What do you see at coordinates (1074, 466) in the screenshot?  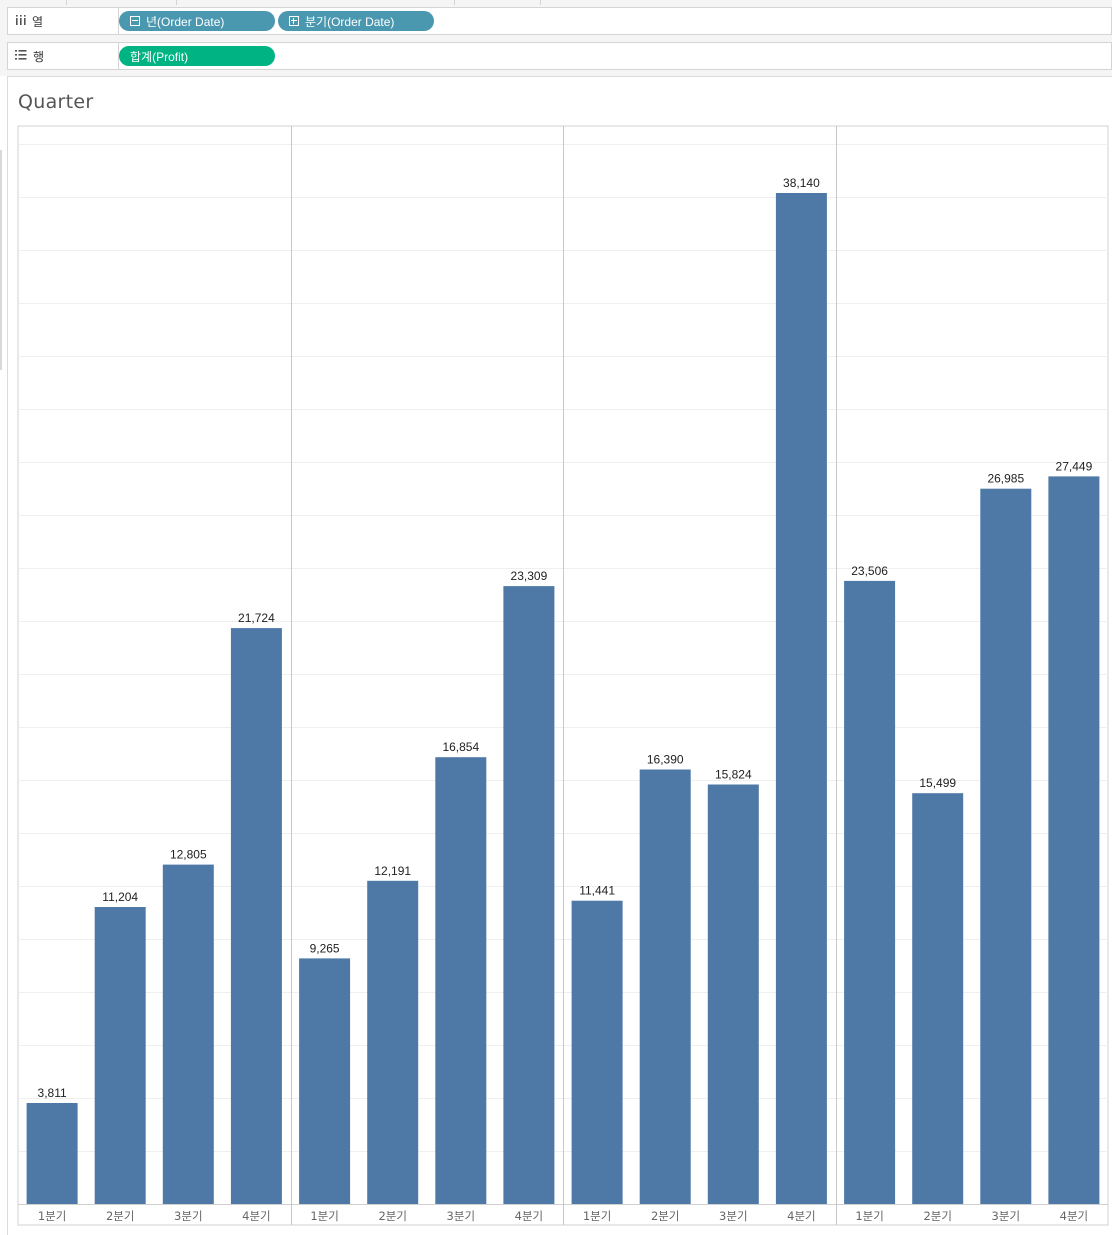 I see `data-label: 27,449` at bounding box center [1074, 466].